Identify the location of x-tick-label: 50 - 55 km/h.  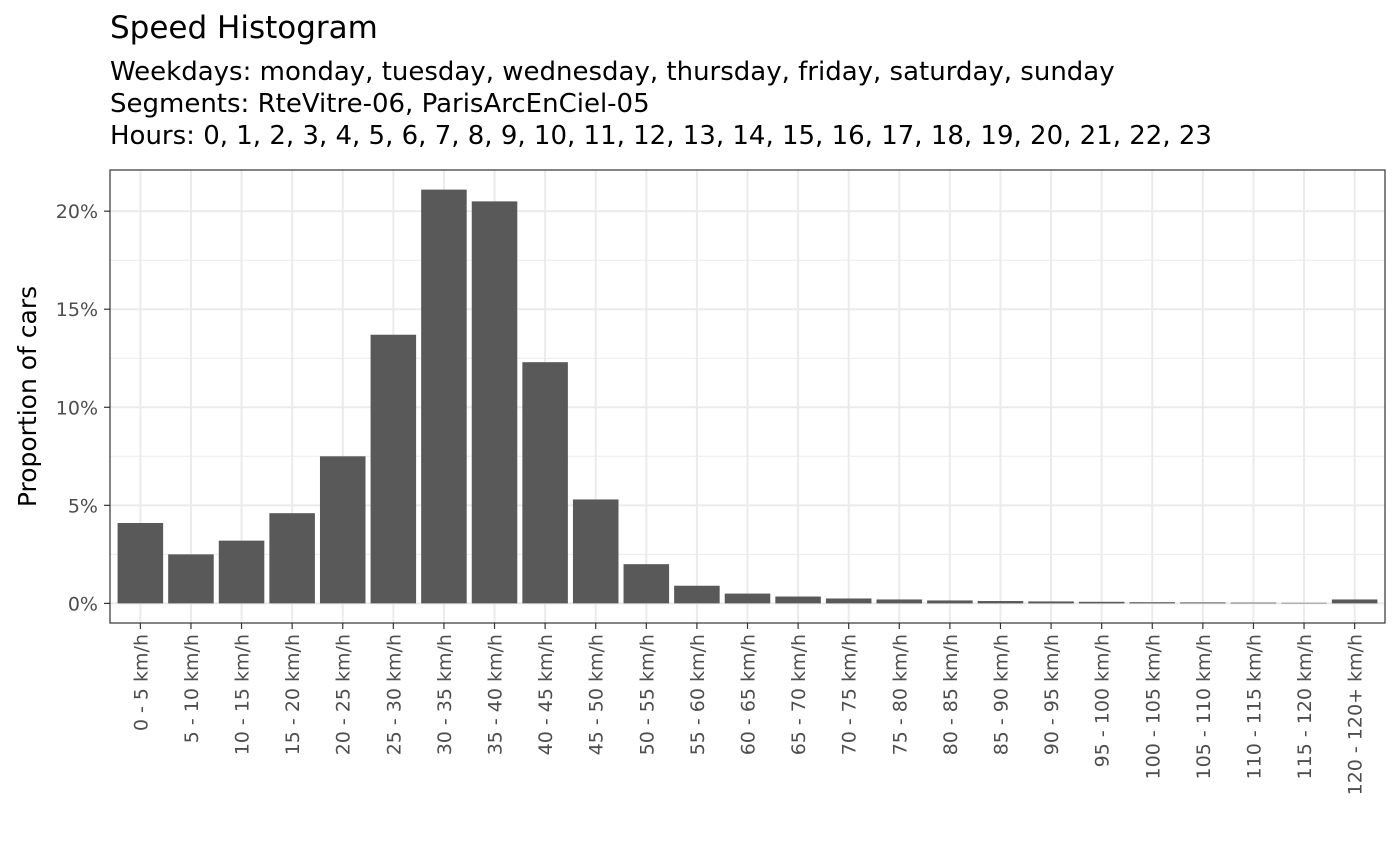
(647, 694).